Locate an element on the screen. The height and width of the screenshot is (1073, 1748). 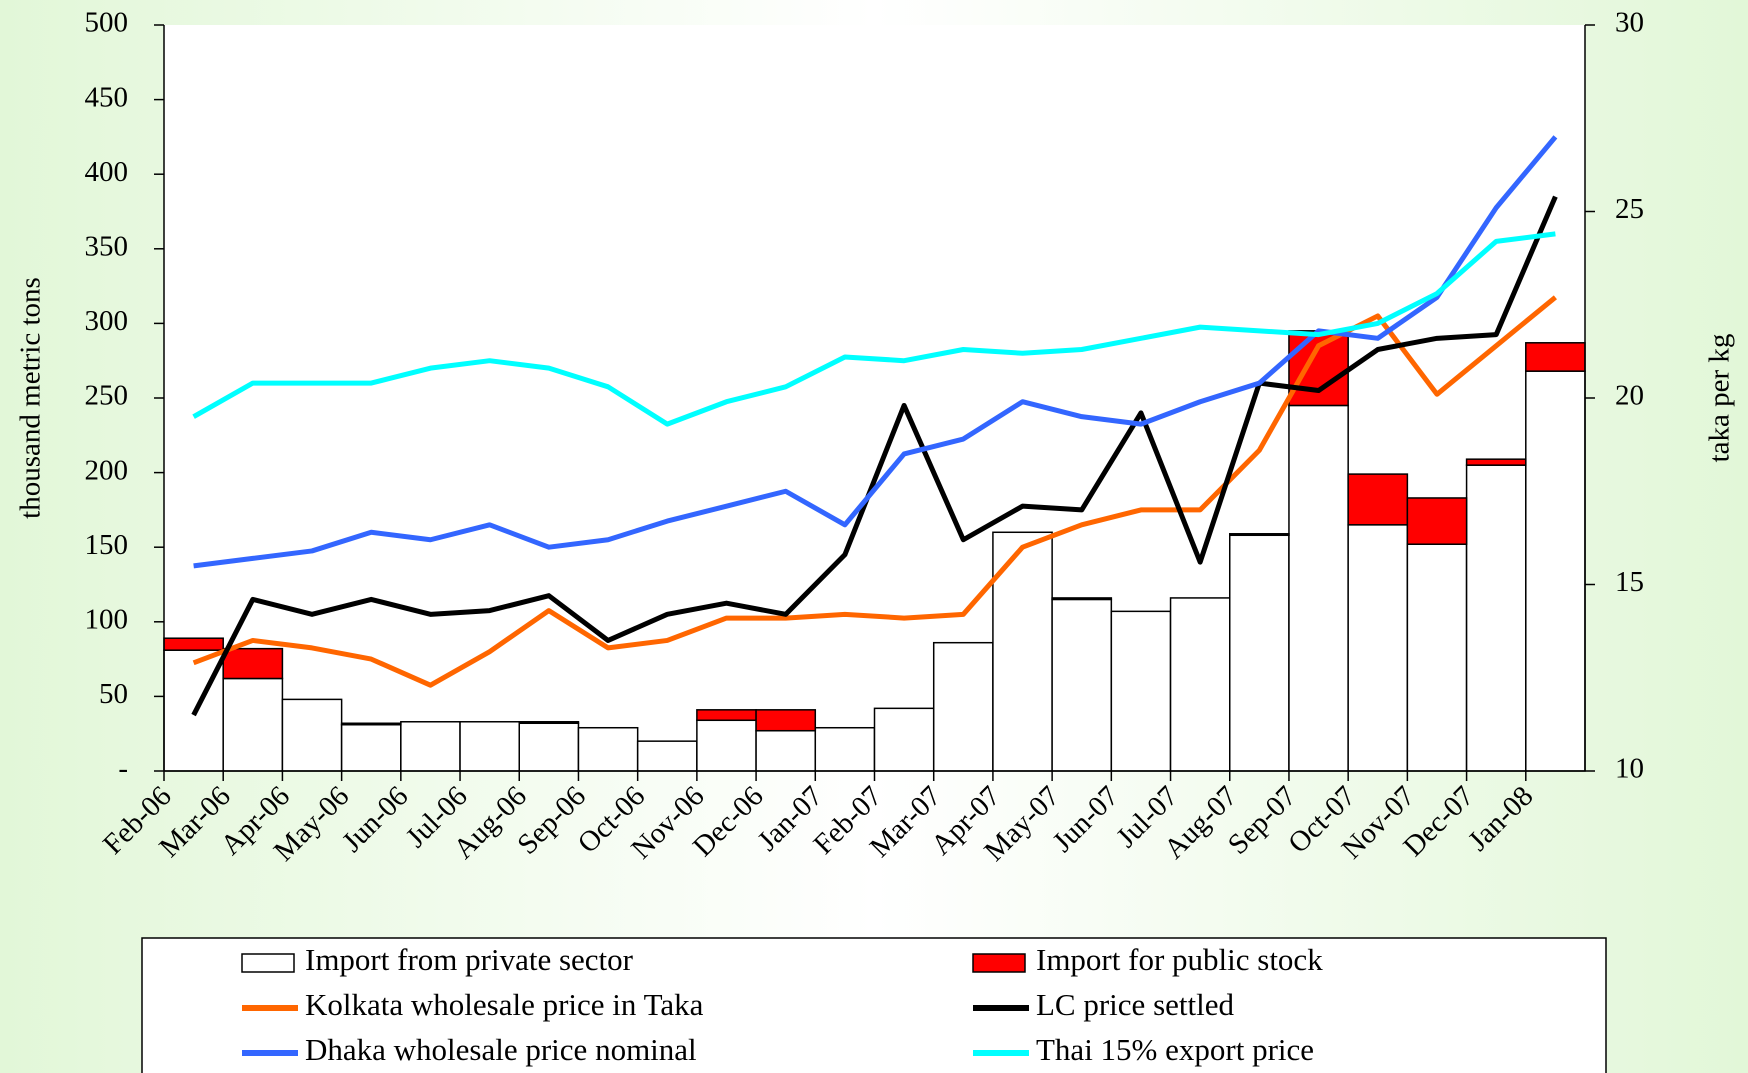
y-tick-label: - is located at coordinates (123, 769).